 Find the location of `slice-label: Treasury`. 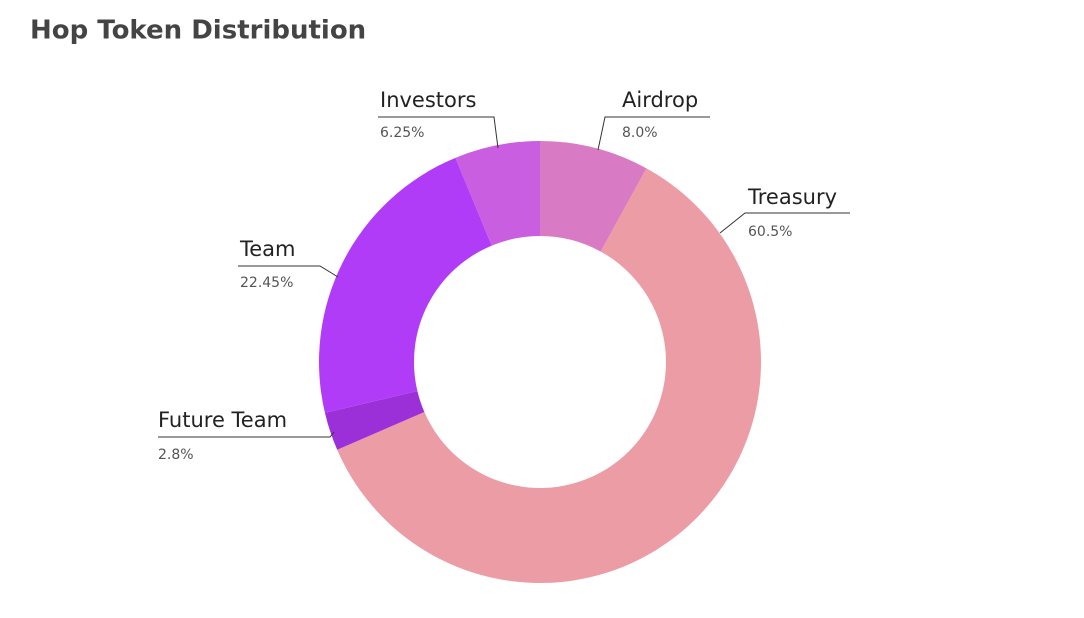

slice-label: Treasury is located at coordinates (792, 197).